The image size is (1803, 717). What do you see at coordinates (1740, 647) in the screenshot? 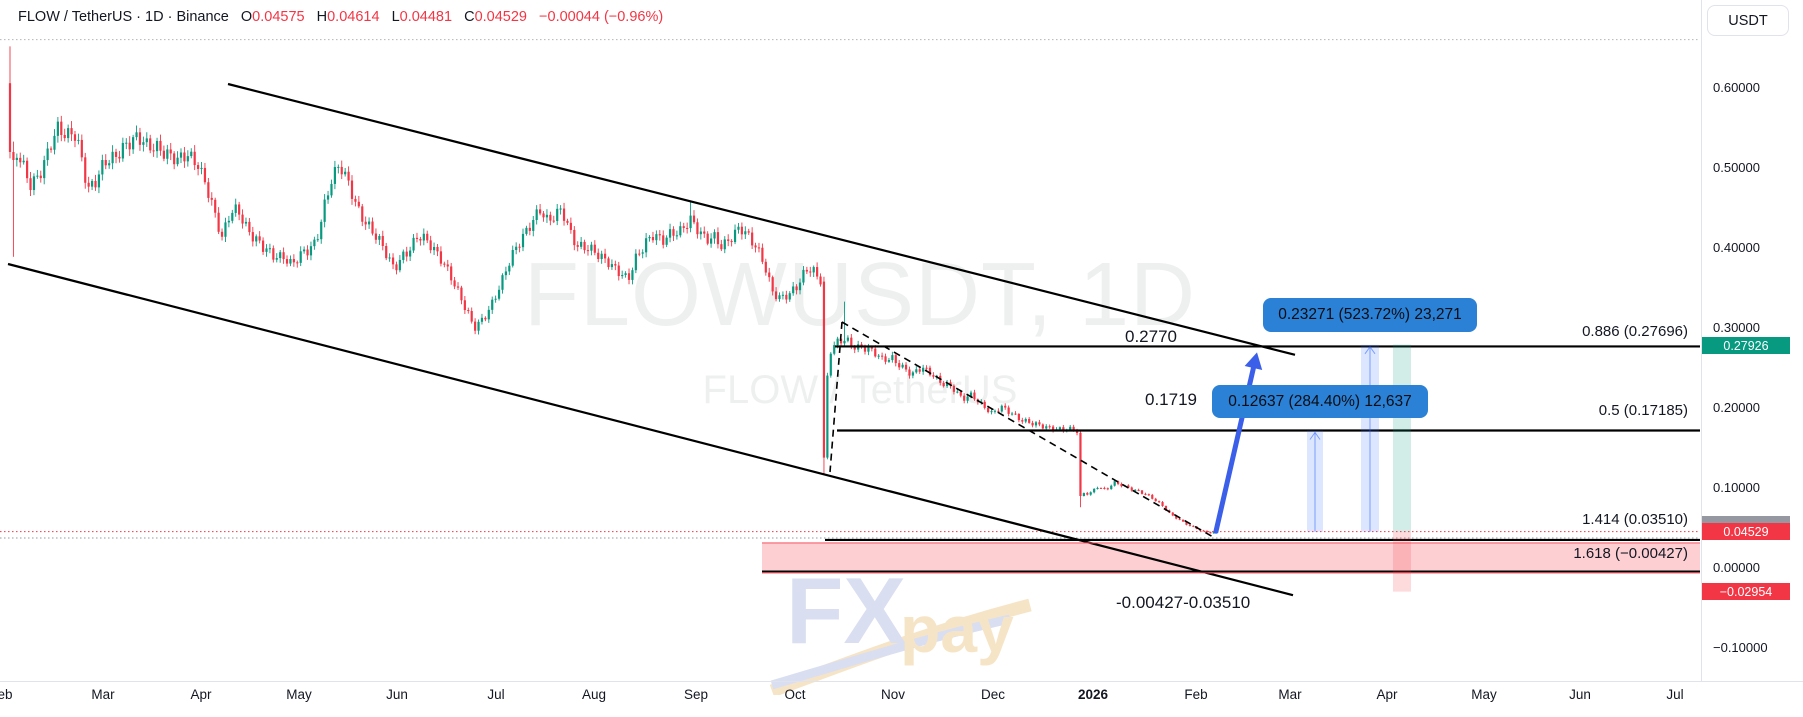
I see `price-tick-−0.10000: −0.10000` at bounding box center [1740, 647].